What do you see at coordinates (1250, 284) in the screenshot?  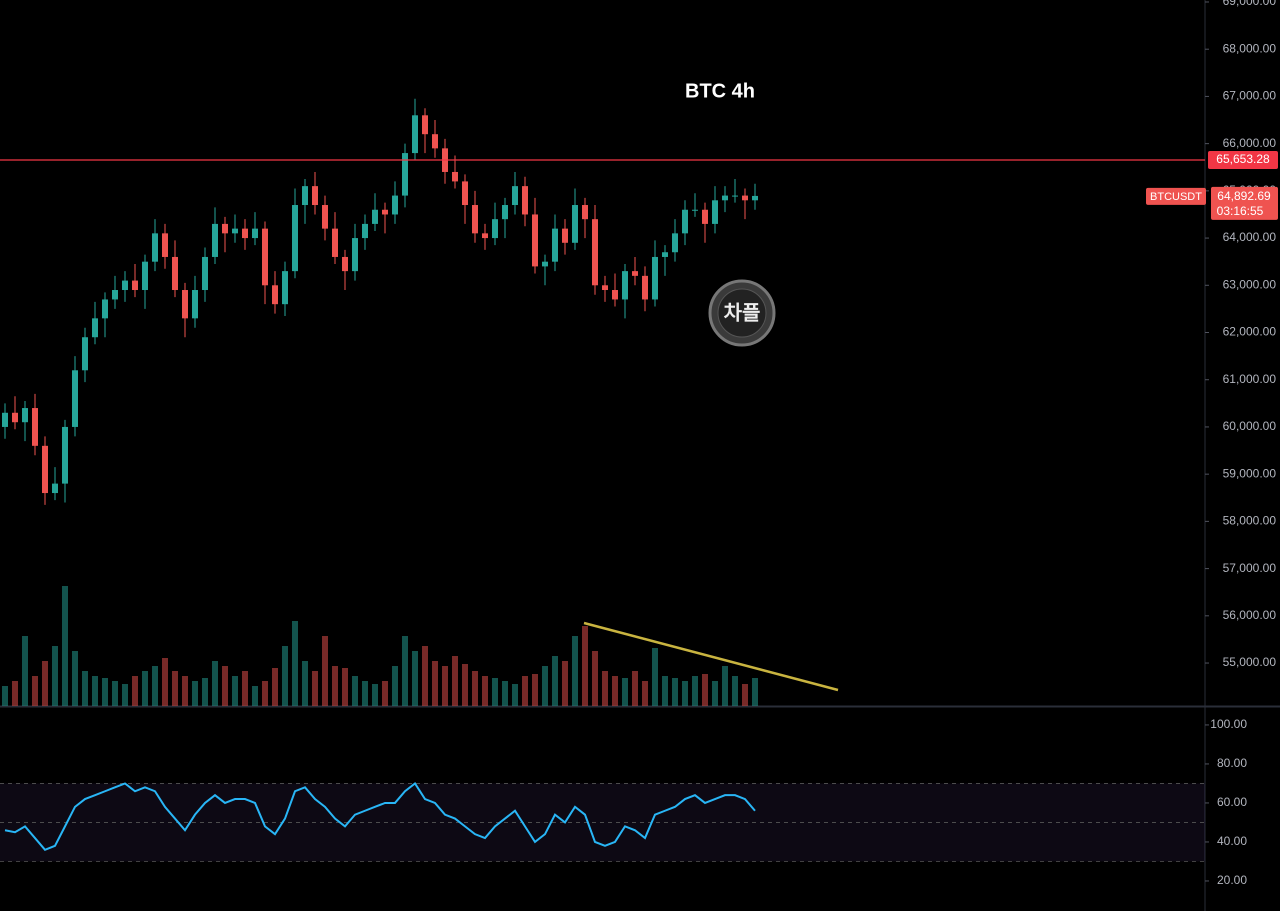 I see `y-tick-label: 63,000.00` at bounding box center [1250, 284].